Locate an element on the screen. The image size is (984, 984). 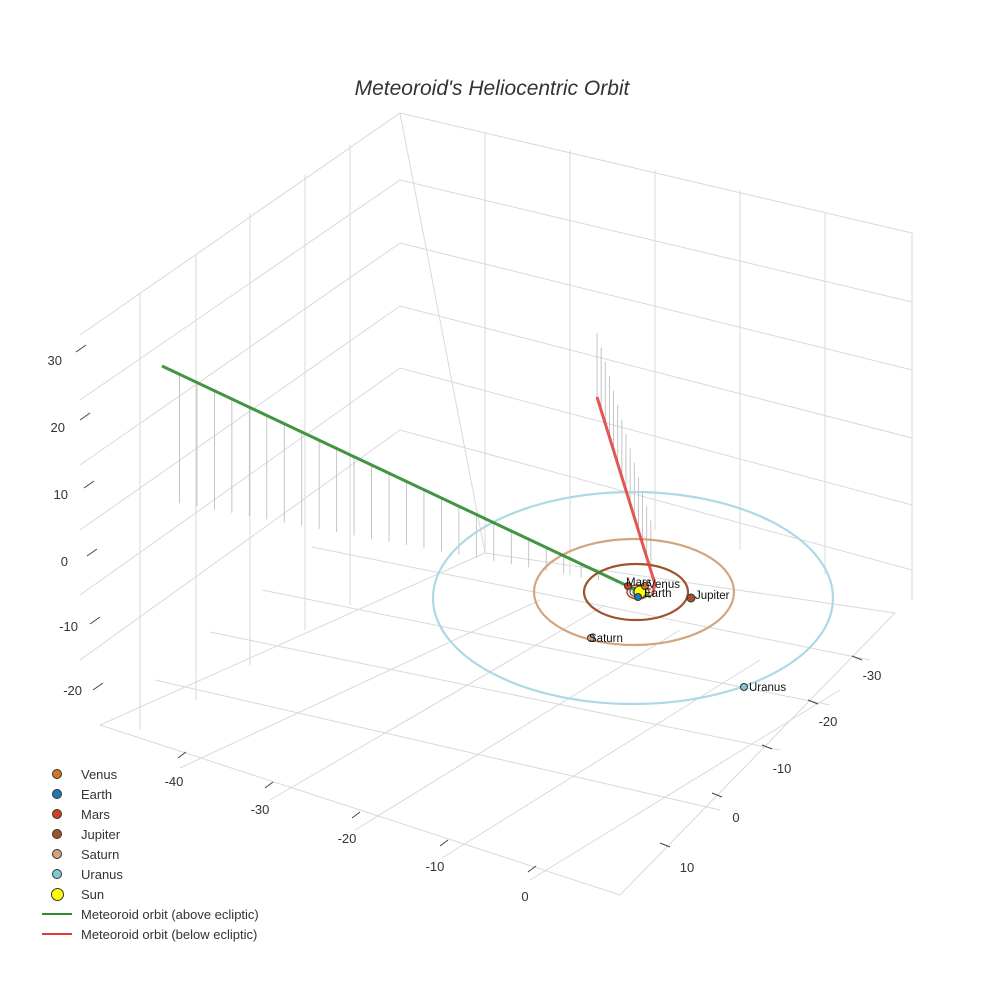
x-tick-label: 0 is located at coordinates (524, 896).